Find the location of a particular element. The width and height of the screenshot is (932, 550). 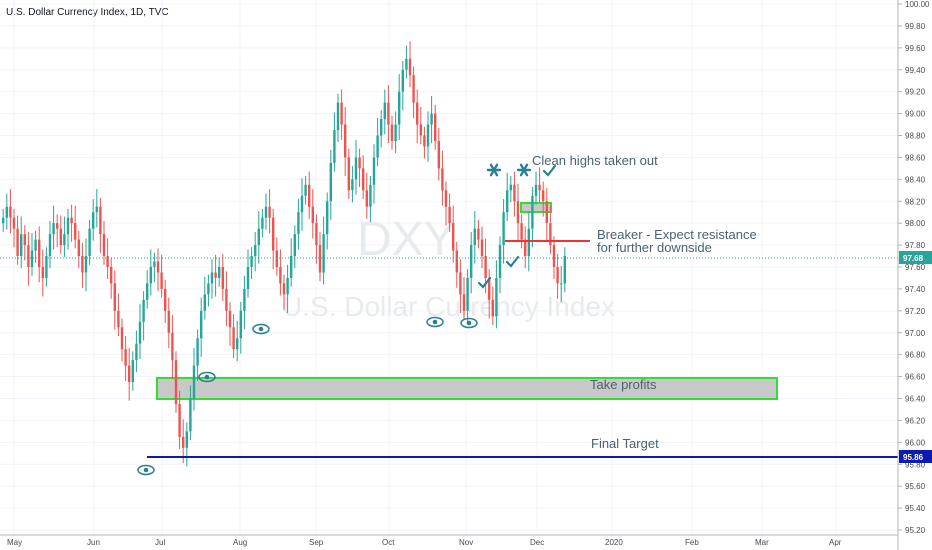

x-tick-label: 2020 is located at coordinates (614, 542).